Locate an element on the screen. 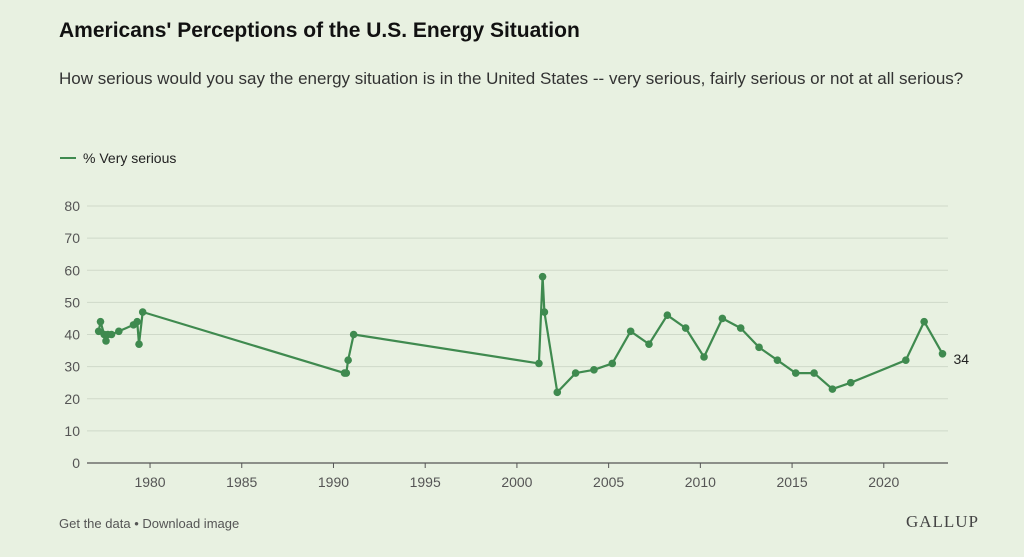 Image resolution: width=1024 pixels, height=557 pixels. y-tick-label: 40 is located at coordinates (72, 335).